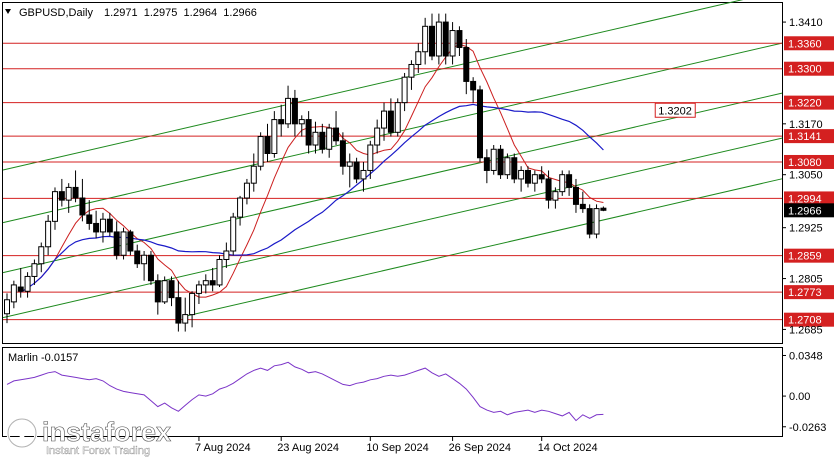 This screenshot has height=459, width=840. I want to click on price-callout-label: 1.3202, so click(675, 111).